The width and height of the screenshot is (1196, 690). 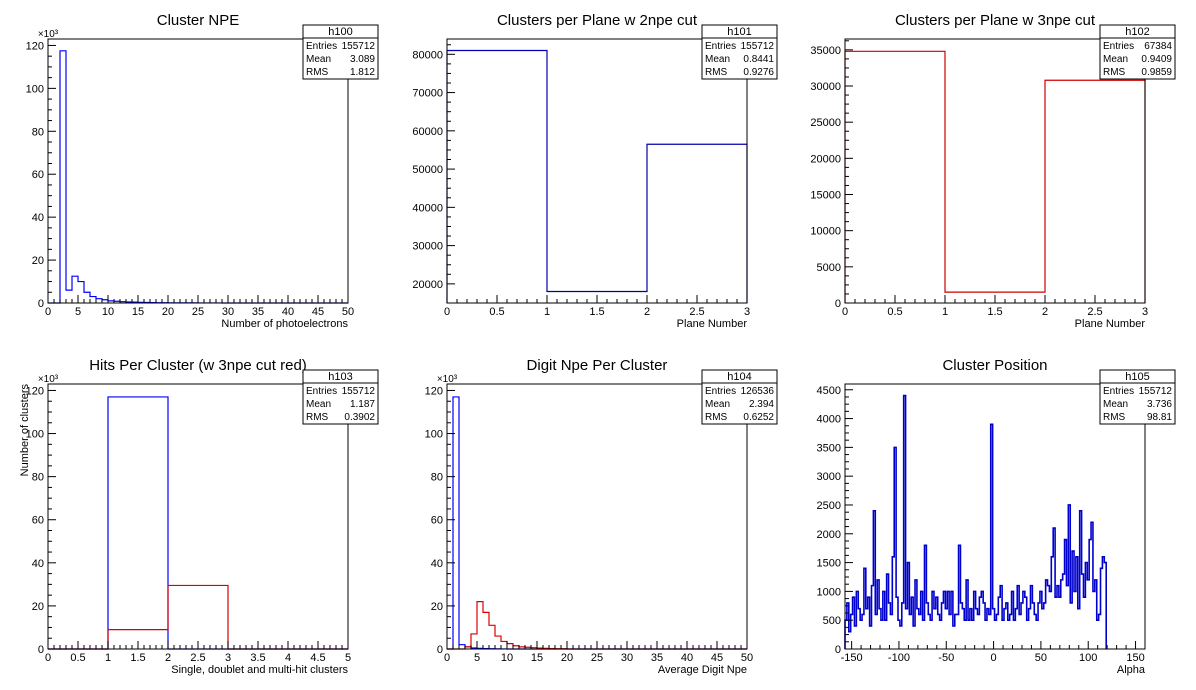 What do you see at coordinates (198, 20) in the screenshot?
I see `chart-title: Cluster NPE` at bounding box center [198, 20].